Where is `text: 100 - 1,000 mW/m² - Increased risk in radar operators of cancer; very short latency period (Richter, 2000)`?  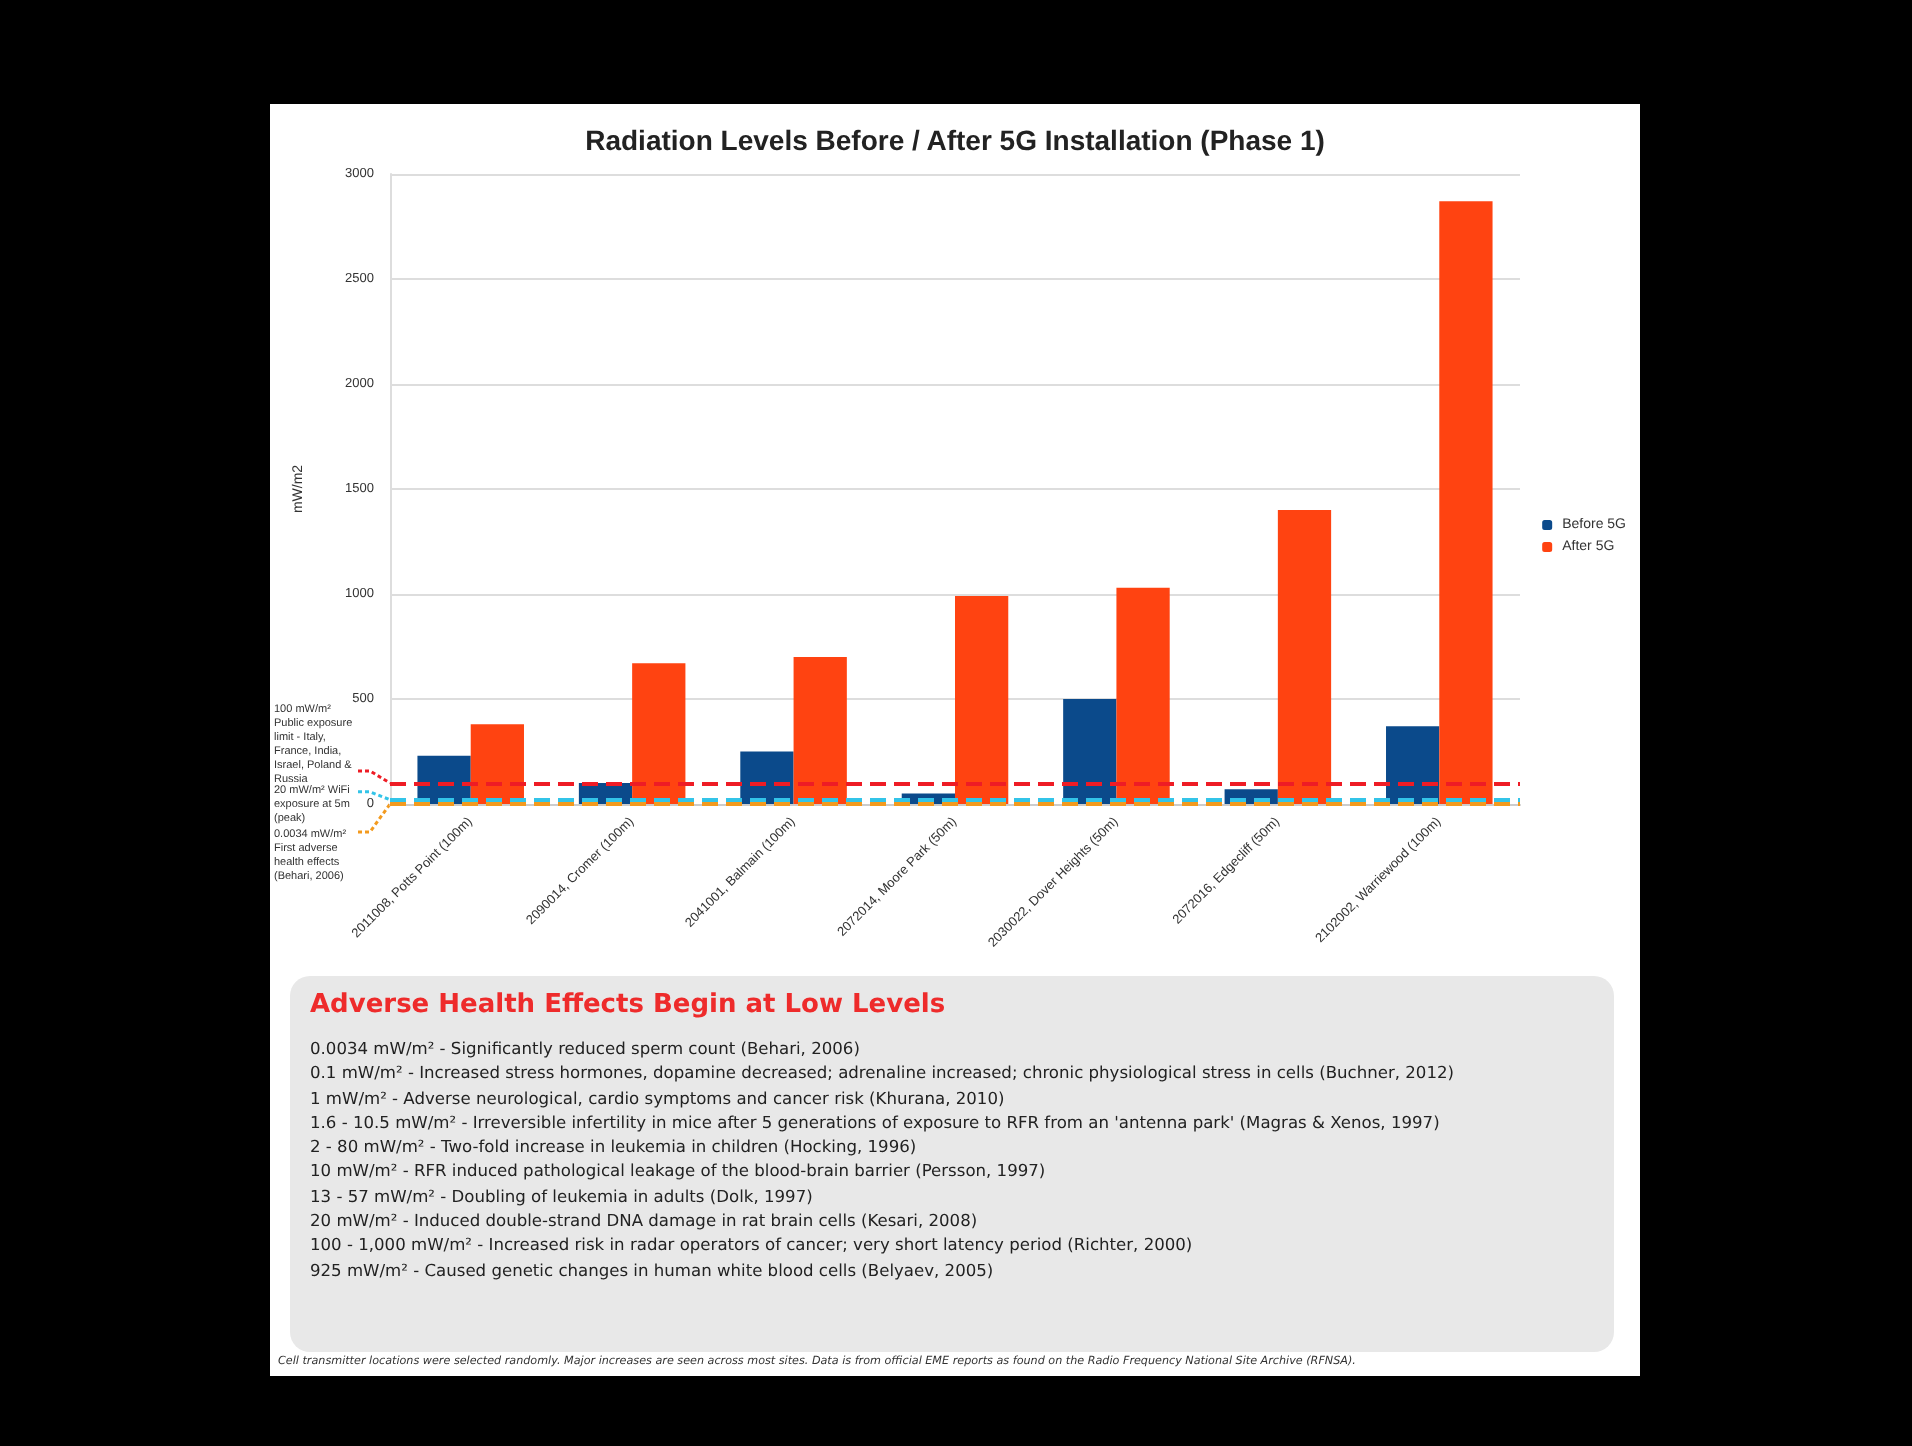 text: 100 - 1,000 mW/m² - Increased risk in radar operators of cancer; very short latency period (Richter, 2000) is located at coordinates (752, 1245).